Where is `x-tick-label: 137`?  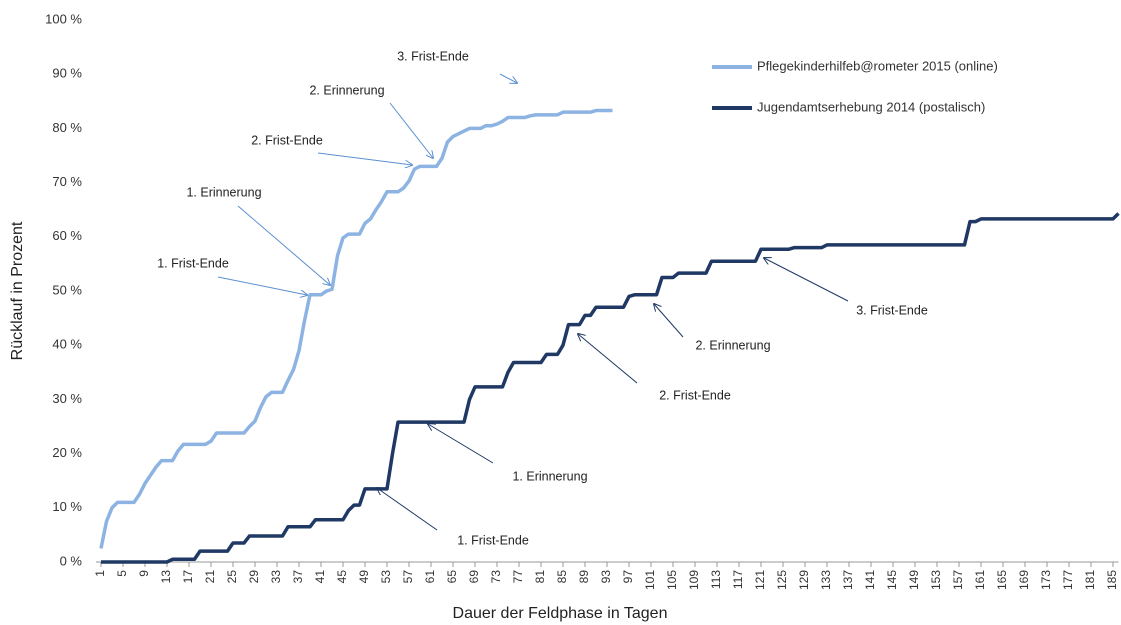 x-tick-label: 137 is located at coordinates (848, 580).